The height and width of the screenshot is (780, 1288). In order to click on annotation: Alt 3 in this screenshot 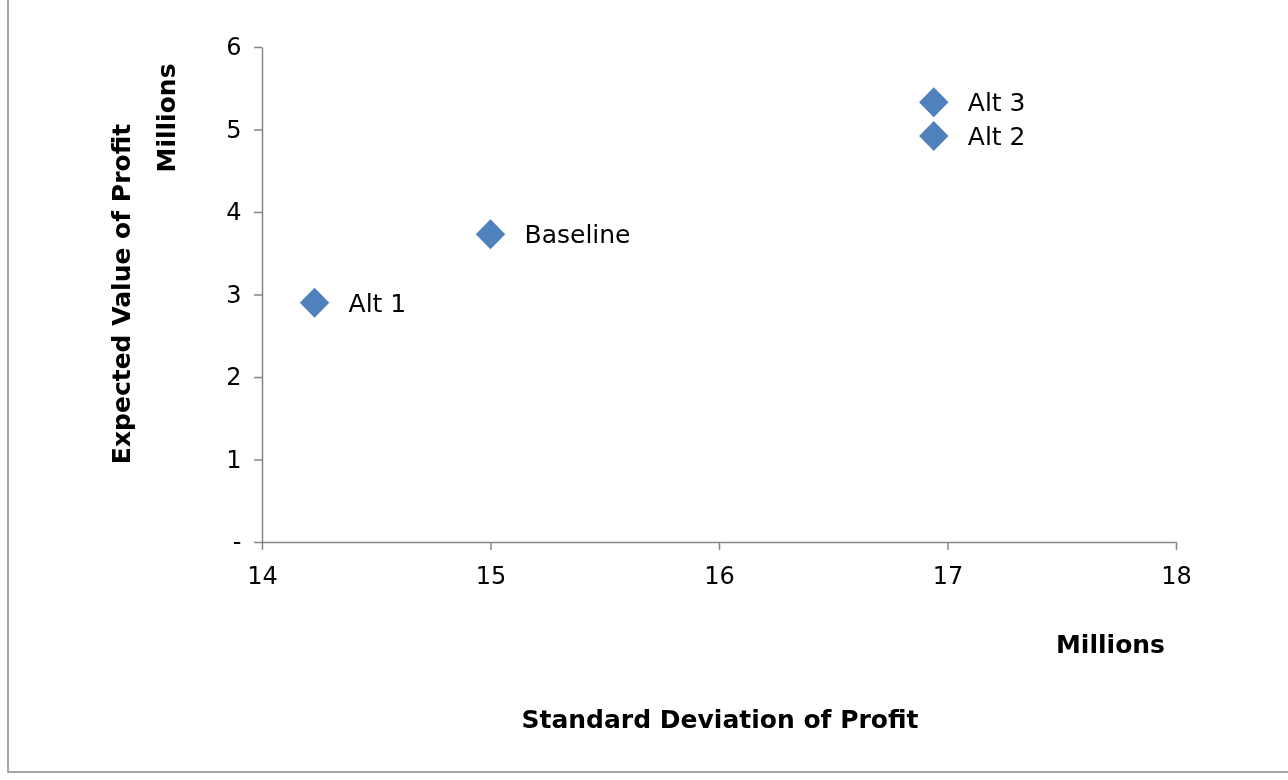, I will do `click(996, 103)`.